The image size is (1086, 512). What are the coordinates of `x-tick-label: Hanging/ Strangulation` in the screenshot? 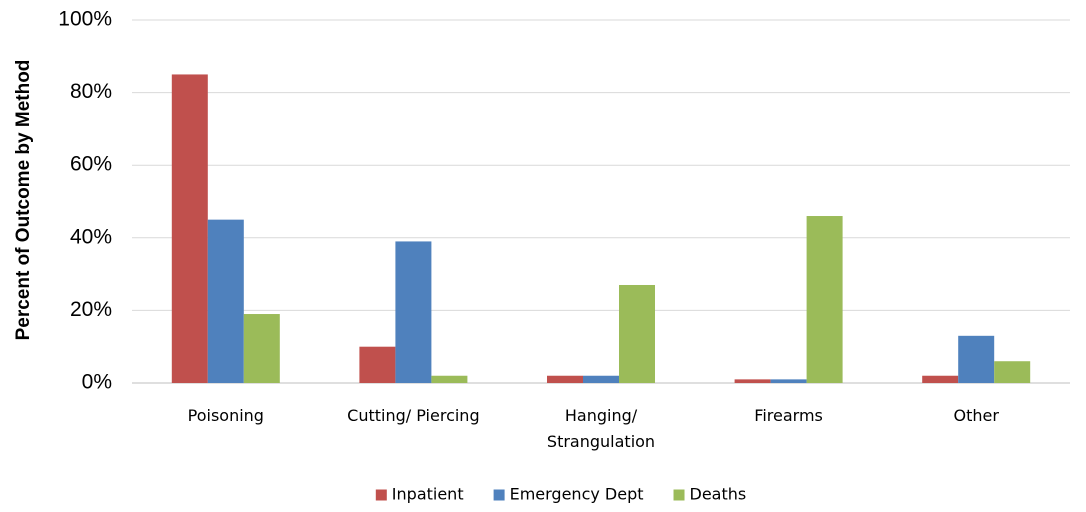 It's located at (601, 428).